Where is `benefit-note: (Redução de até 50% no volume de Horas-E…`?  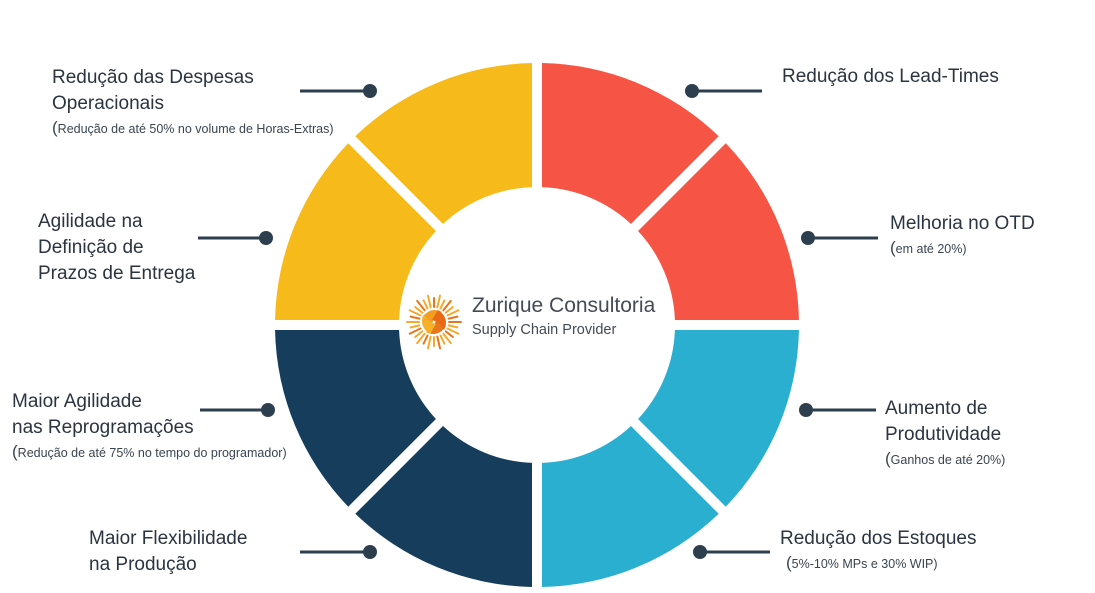
benefit-note: (Redução de até 50% no volume de Horas-E… is located at coordinates (193, 127).